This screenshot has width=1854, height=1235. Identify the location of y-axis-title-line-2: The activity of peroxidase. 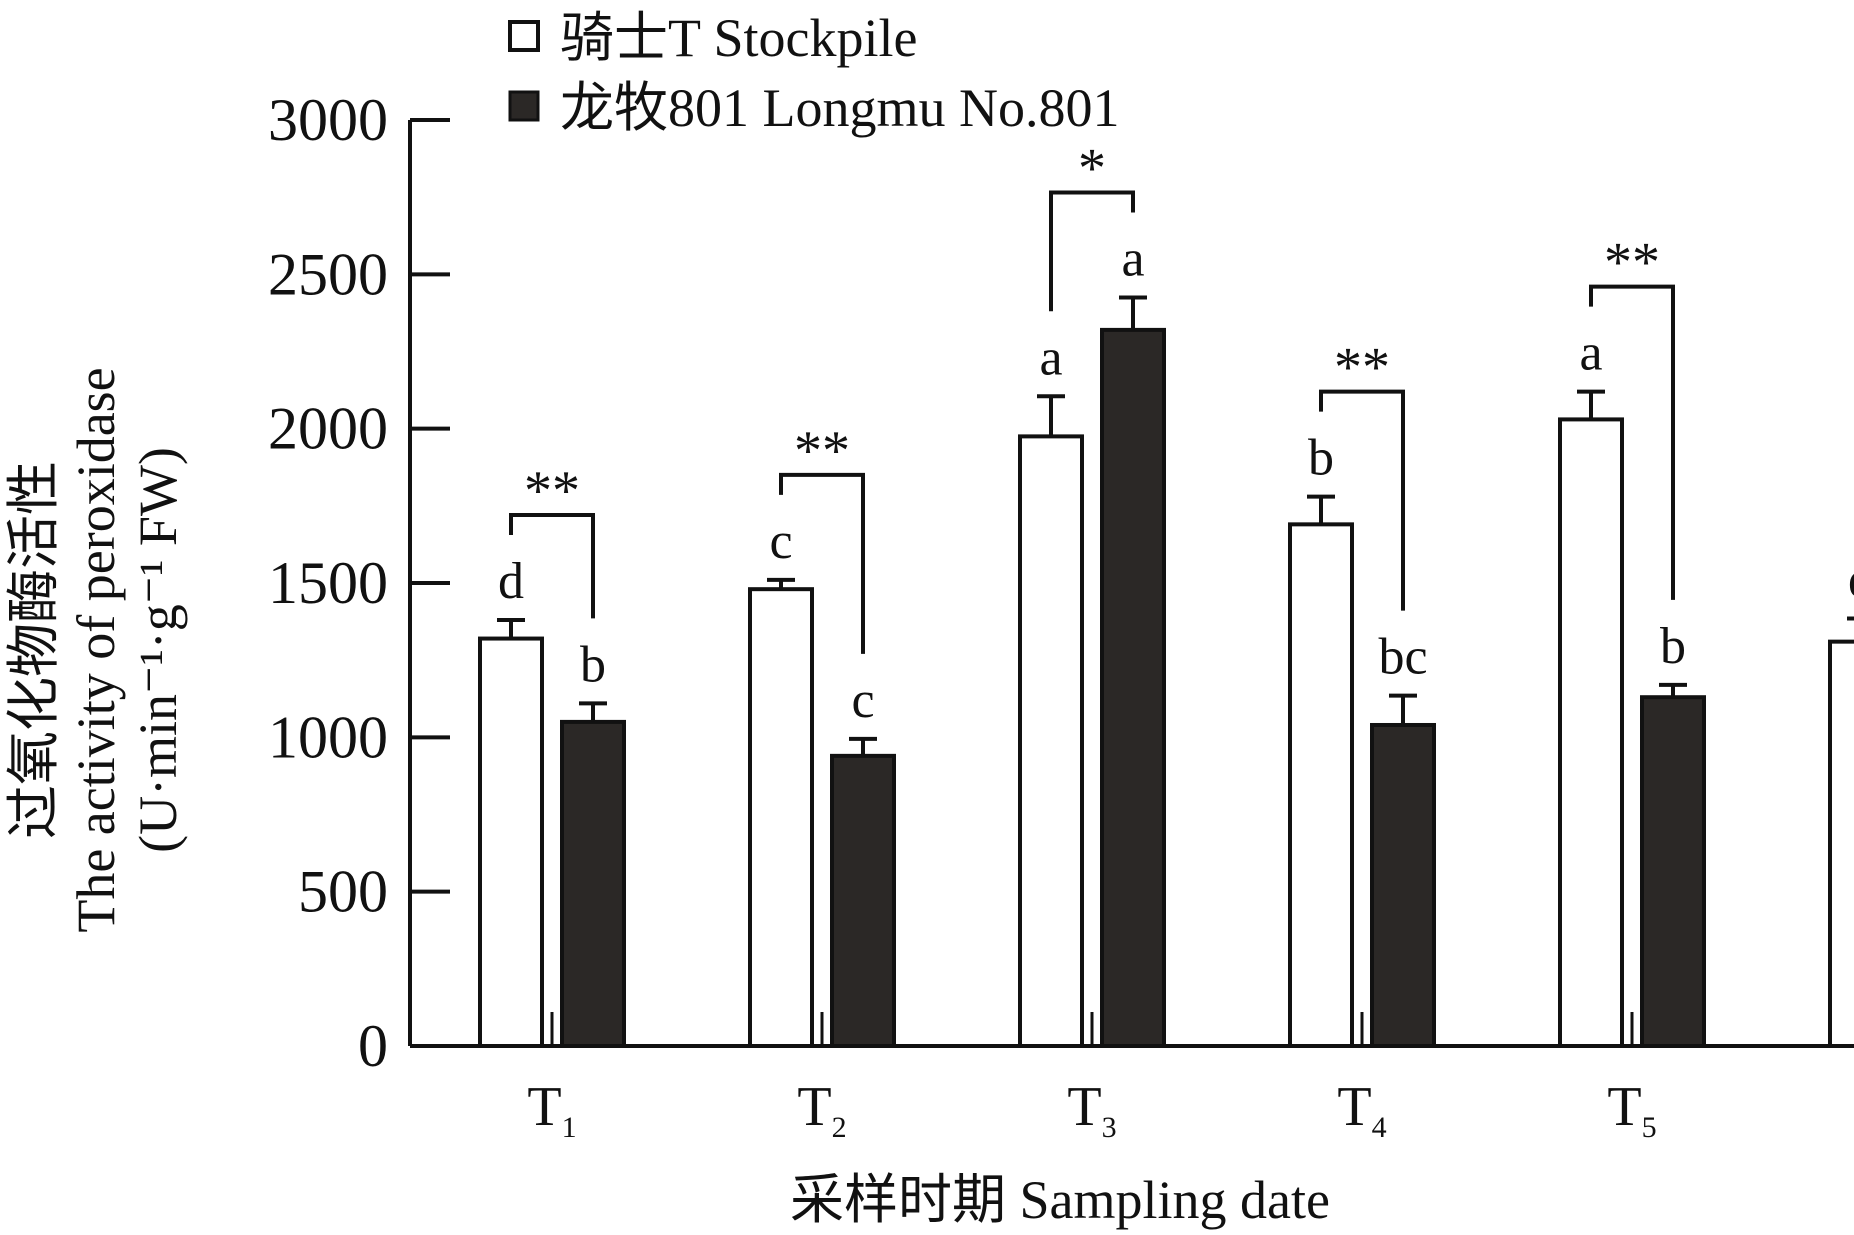
(96, 649).